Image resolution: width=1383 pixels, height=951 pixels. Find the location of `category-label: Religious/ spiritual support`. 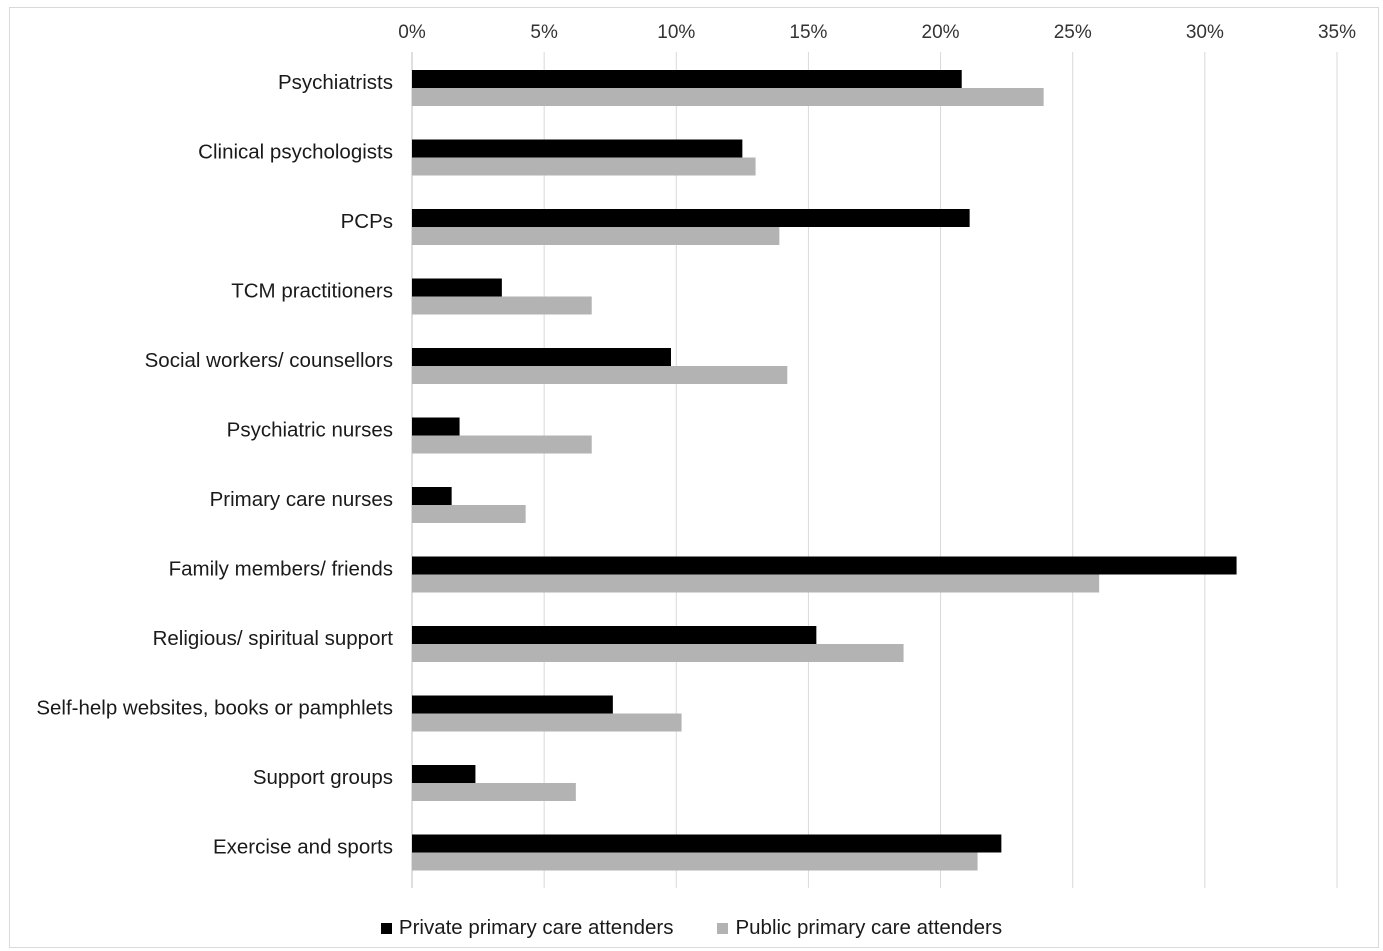

category-label: Religious/ spiritual support is located at coordinates (273, 638).